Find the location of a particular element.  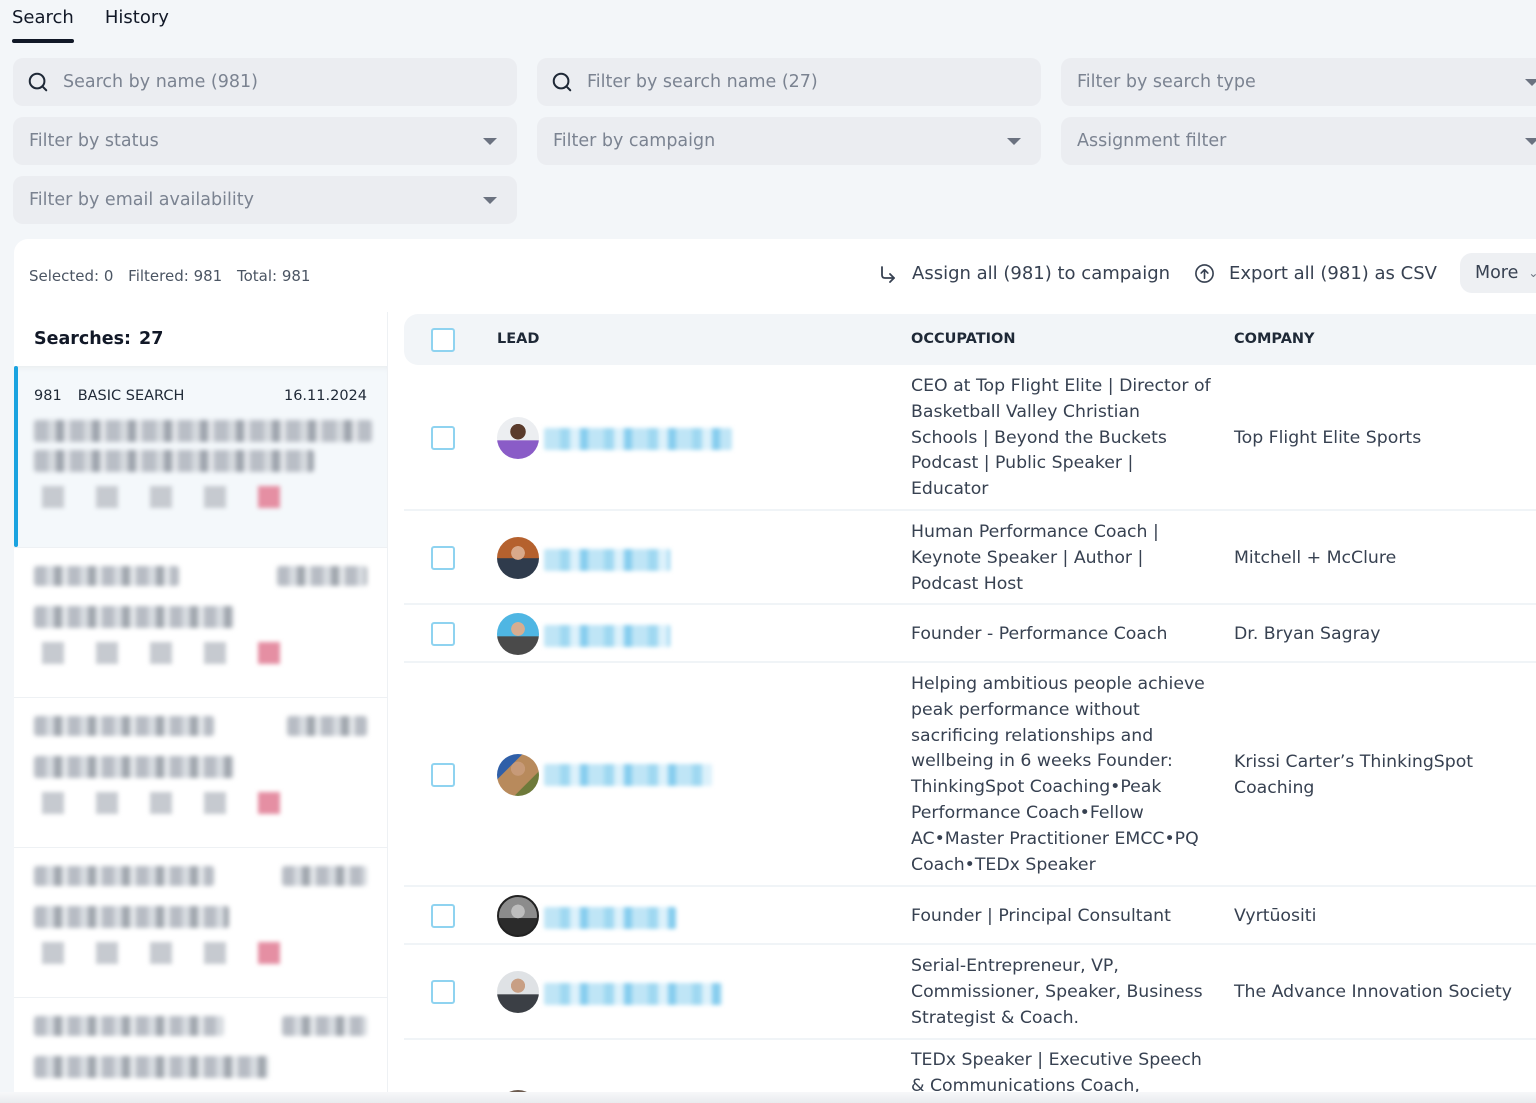

filter-email-placeholder: Filter by email availability is located at coordinates (141, 200).